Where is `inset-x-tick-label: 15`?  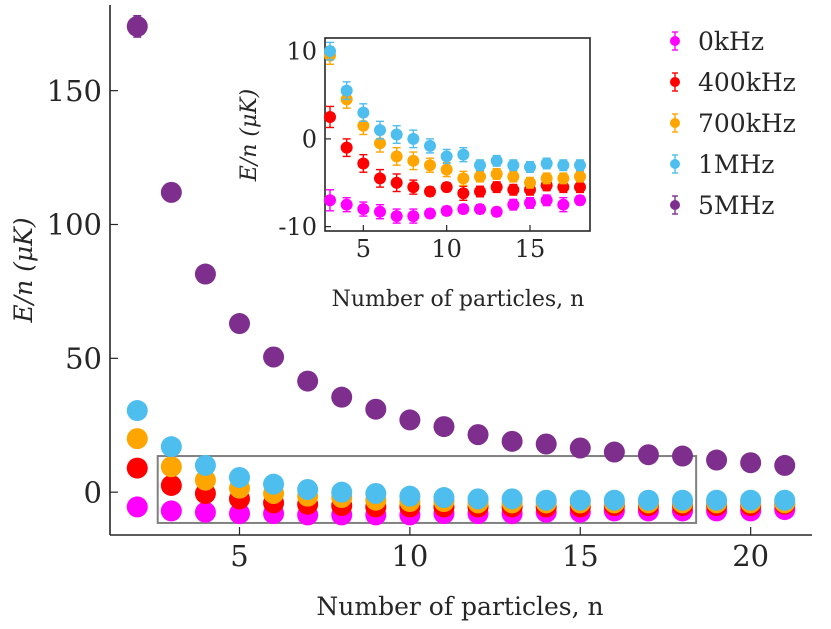
inset-x-tick-label: 15 is located at coordinates (530, 249).